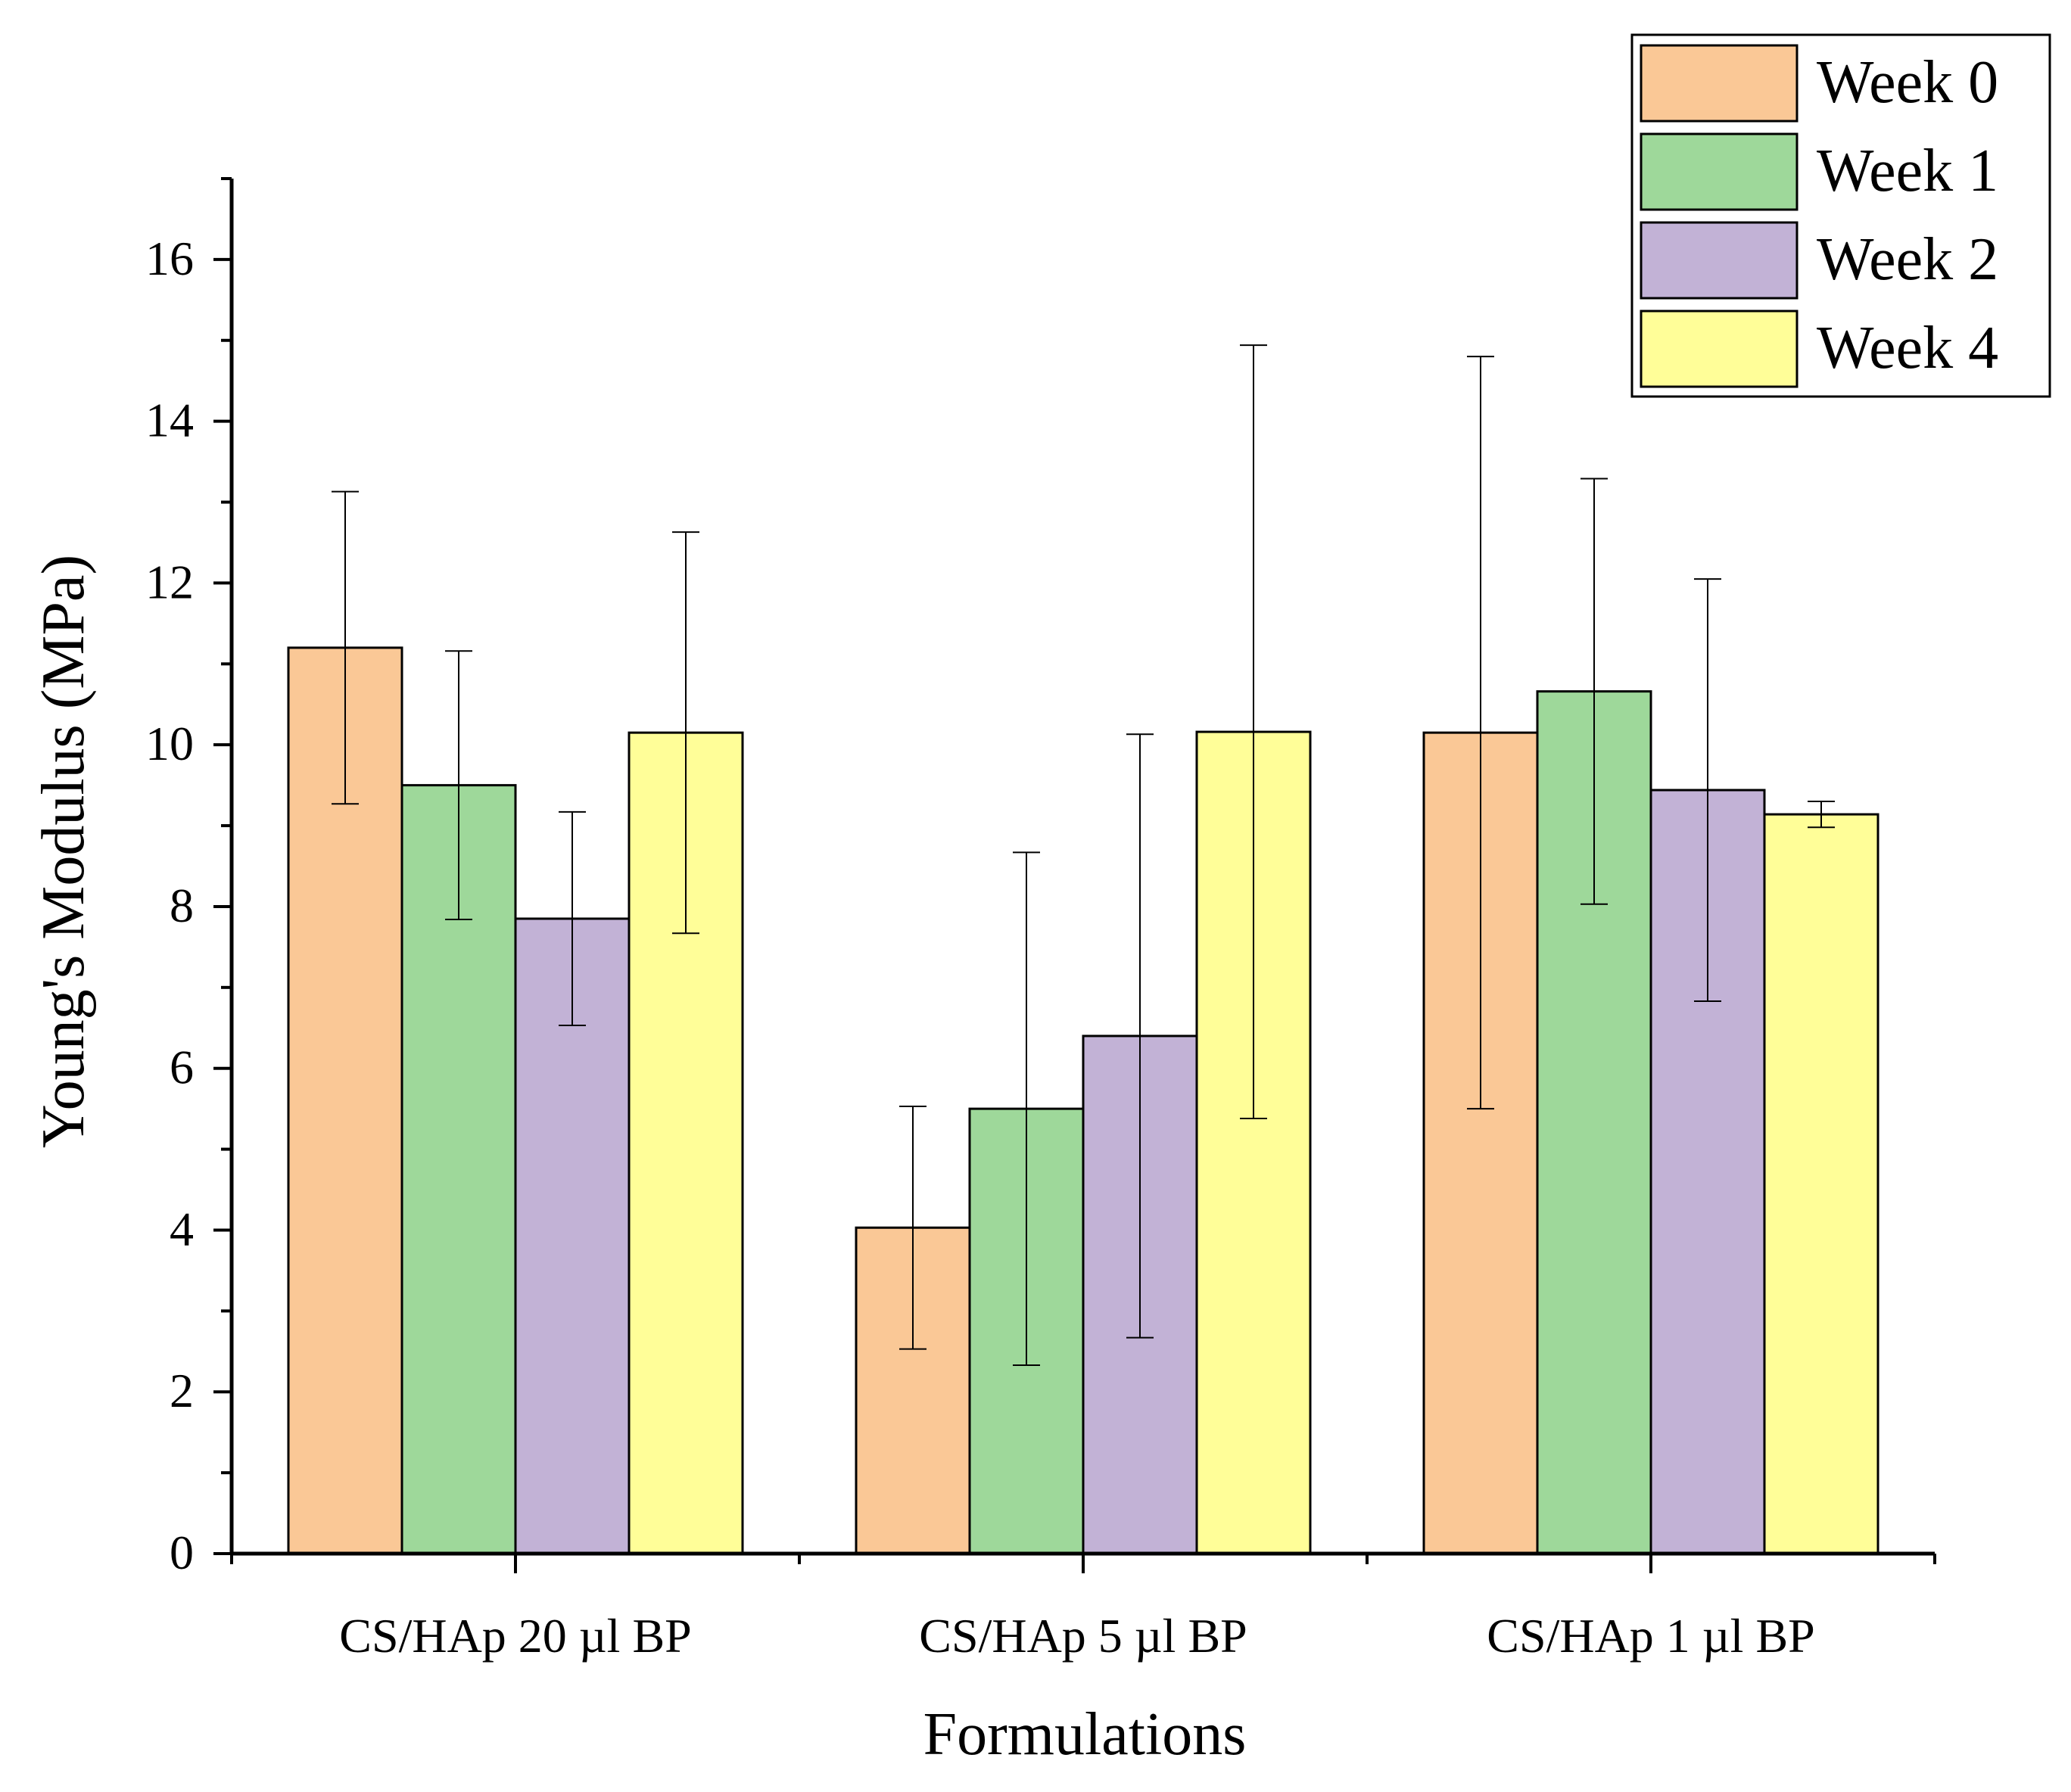 The width and height of the screenshot is (2071, 1792). I want to click on bar, so click(1821, 1184).